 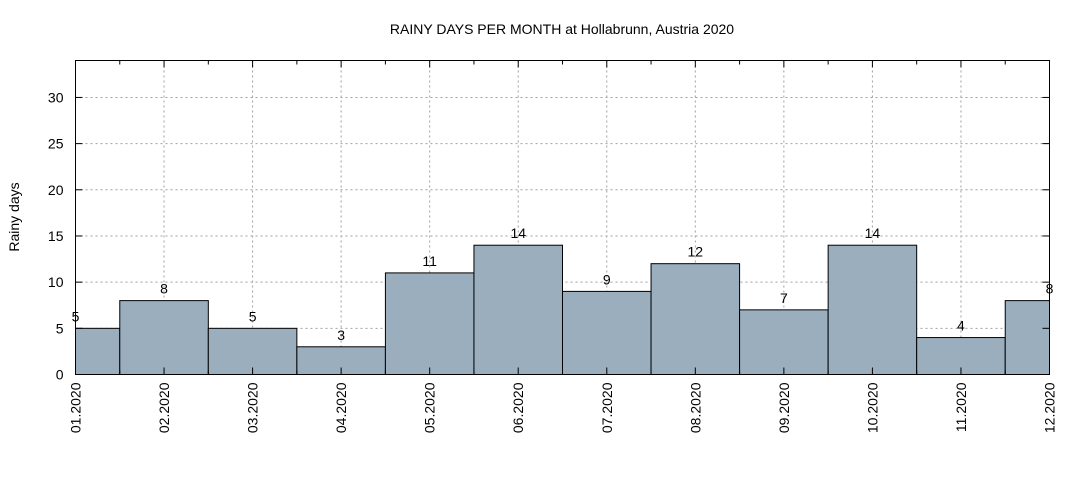 I want to click on y-tick-label: 0, so click(x=60, y=375).